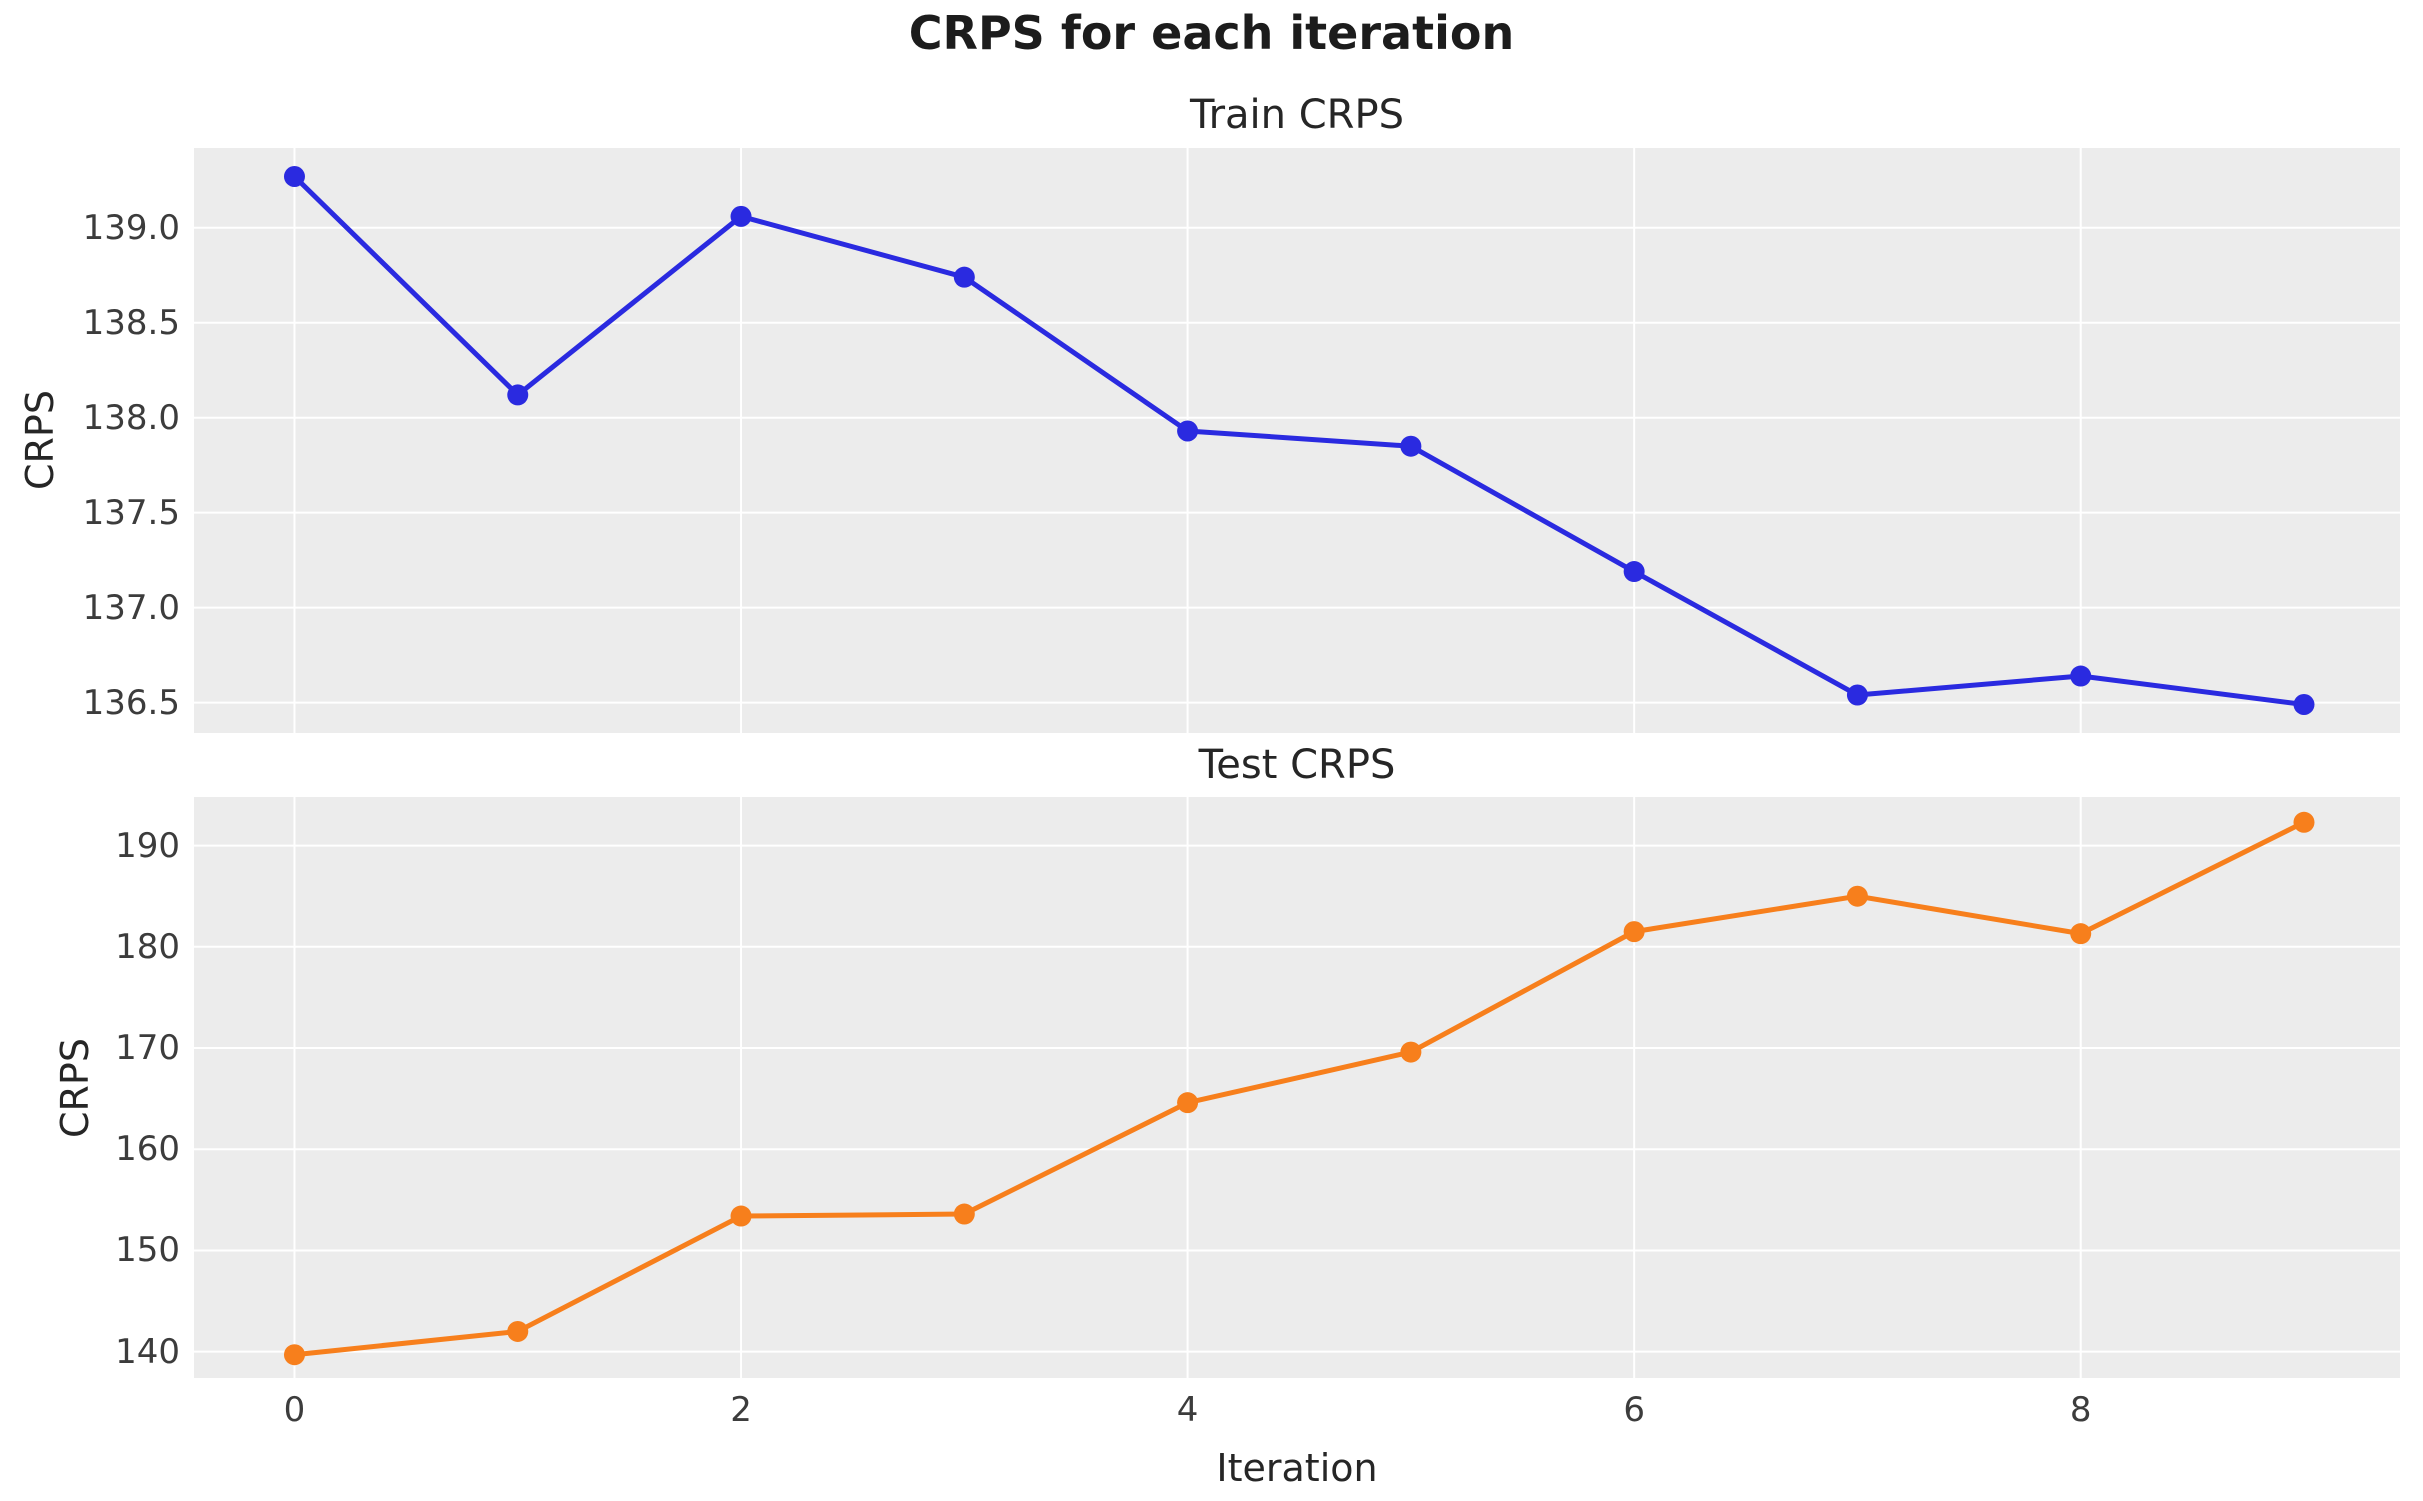 This screenshot has height=1501, width=2423. Describe the element at coordinates (131, 702) in the screenshot. I see `train-y-tick-label: 136.5` at that location.